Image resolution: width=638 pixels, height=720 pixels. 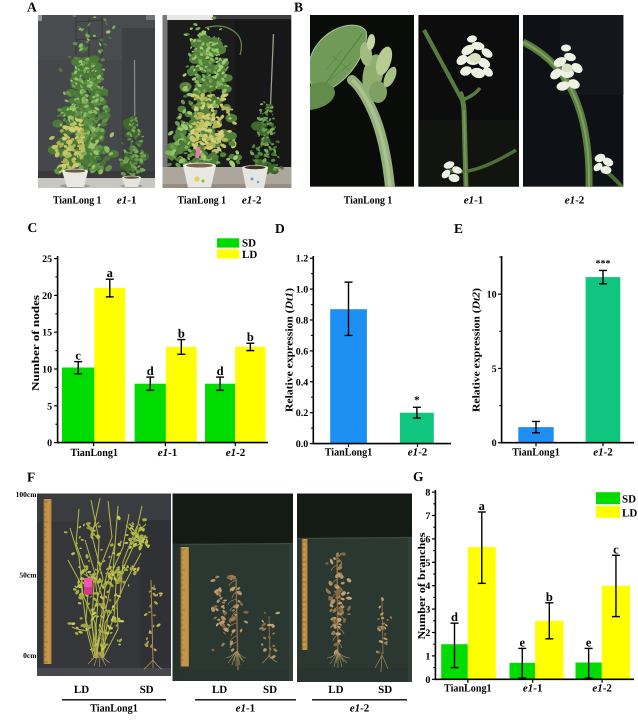 What do you see at coordinates (427, 586) in the screenshot?
I see `svg-text: 4` at bounding box center [427, 586].